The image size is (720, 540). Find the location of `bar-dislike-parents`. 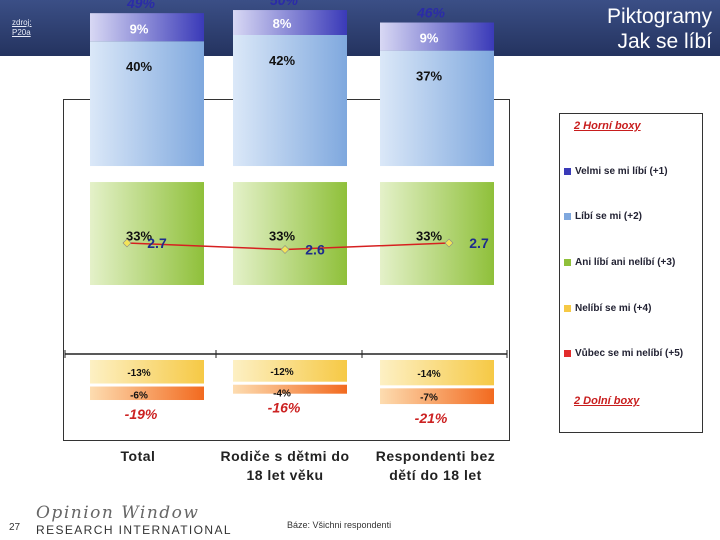

bar-dislike-parents is located at coordinates (290, 371).